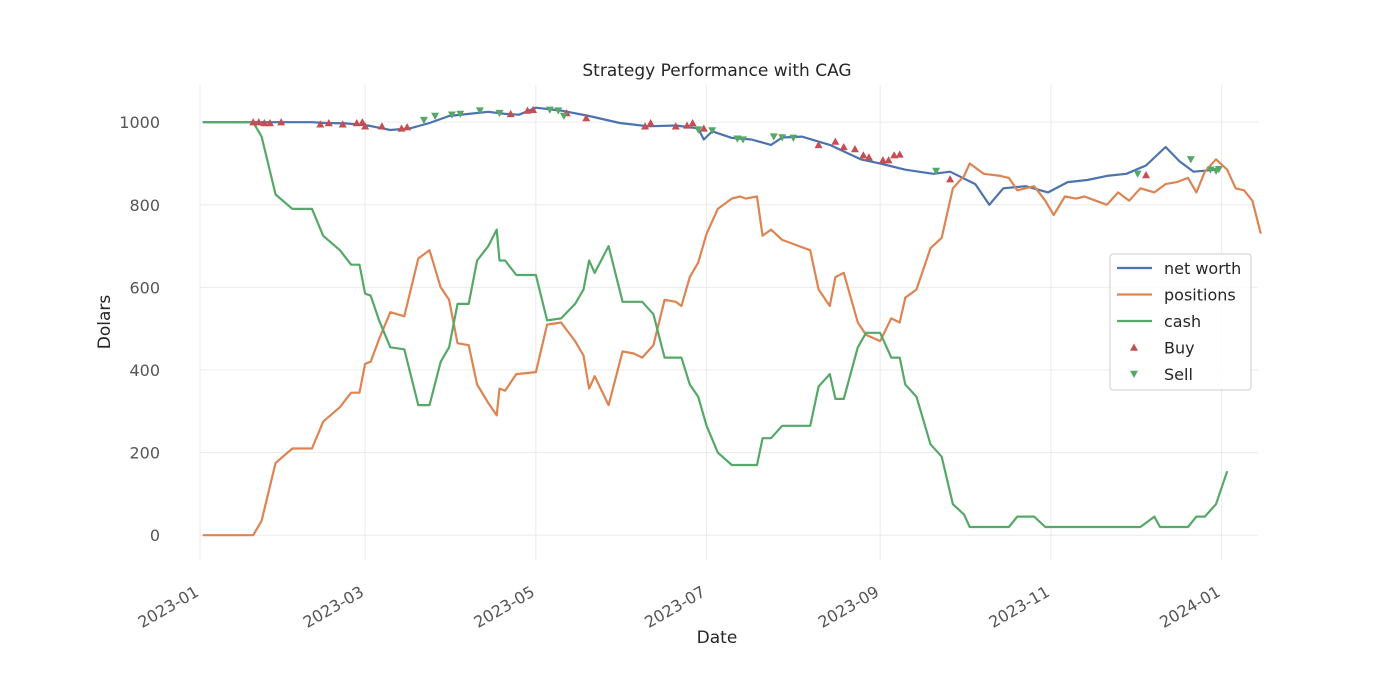 The image size is (1400, 700). What do you see at coordinates (503, 607) in the screenshot?
I see `x-tick-label: 2023-05` at bounding box center [503, 607].